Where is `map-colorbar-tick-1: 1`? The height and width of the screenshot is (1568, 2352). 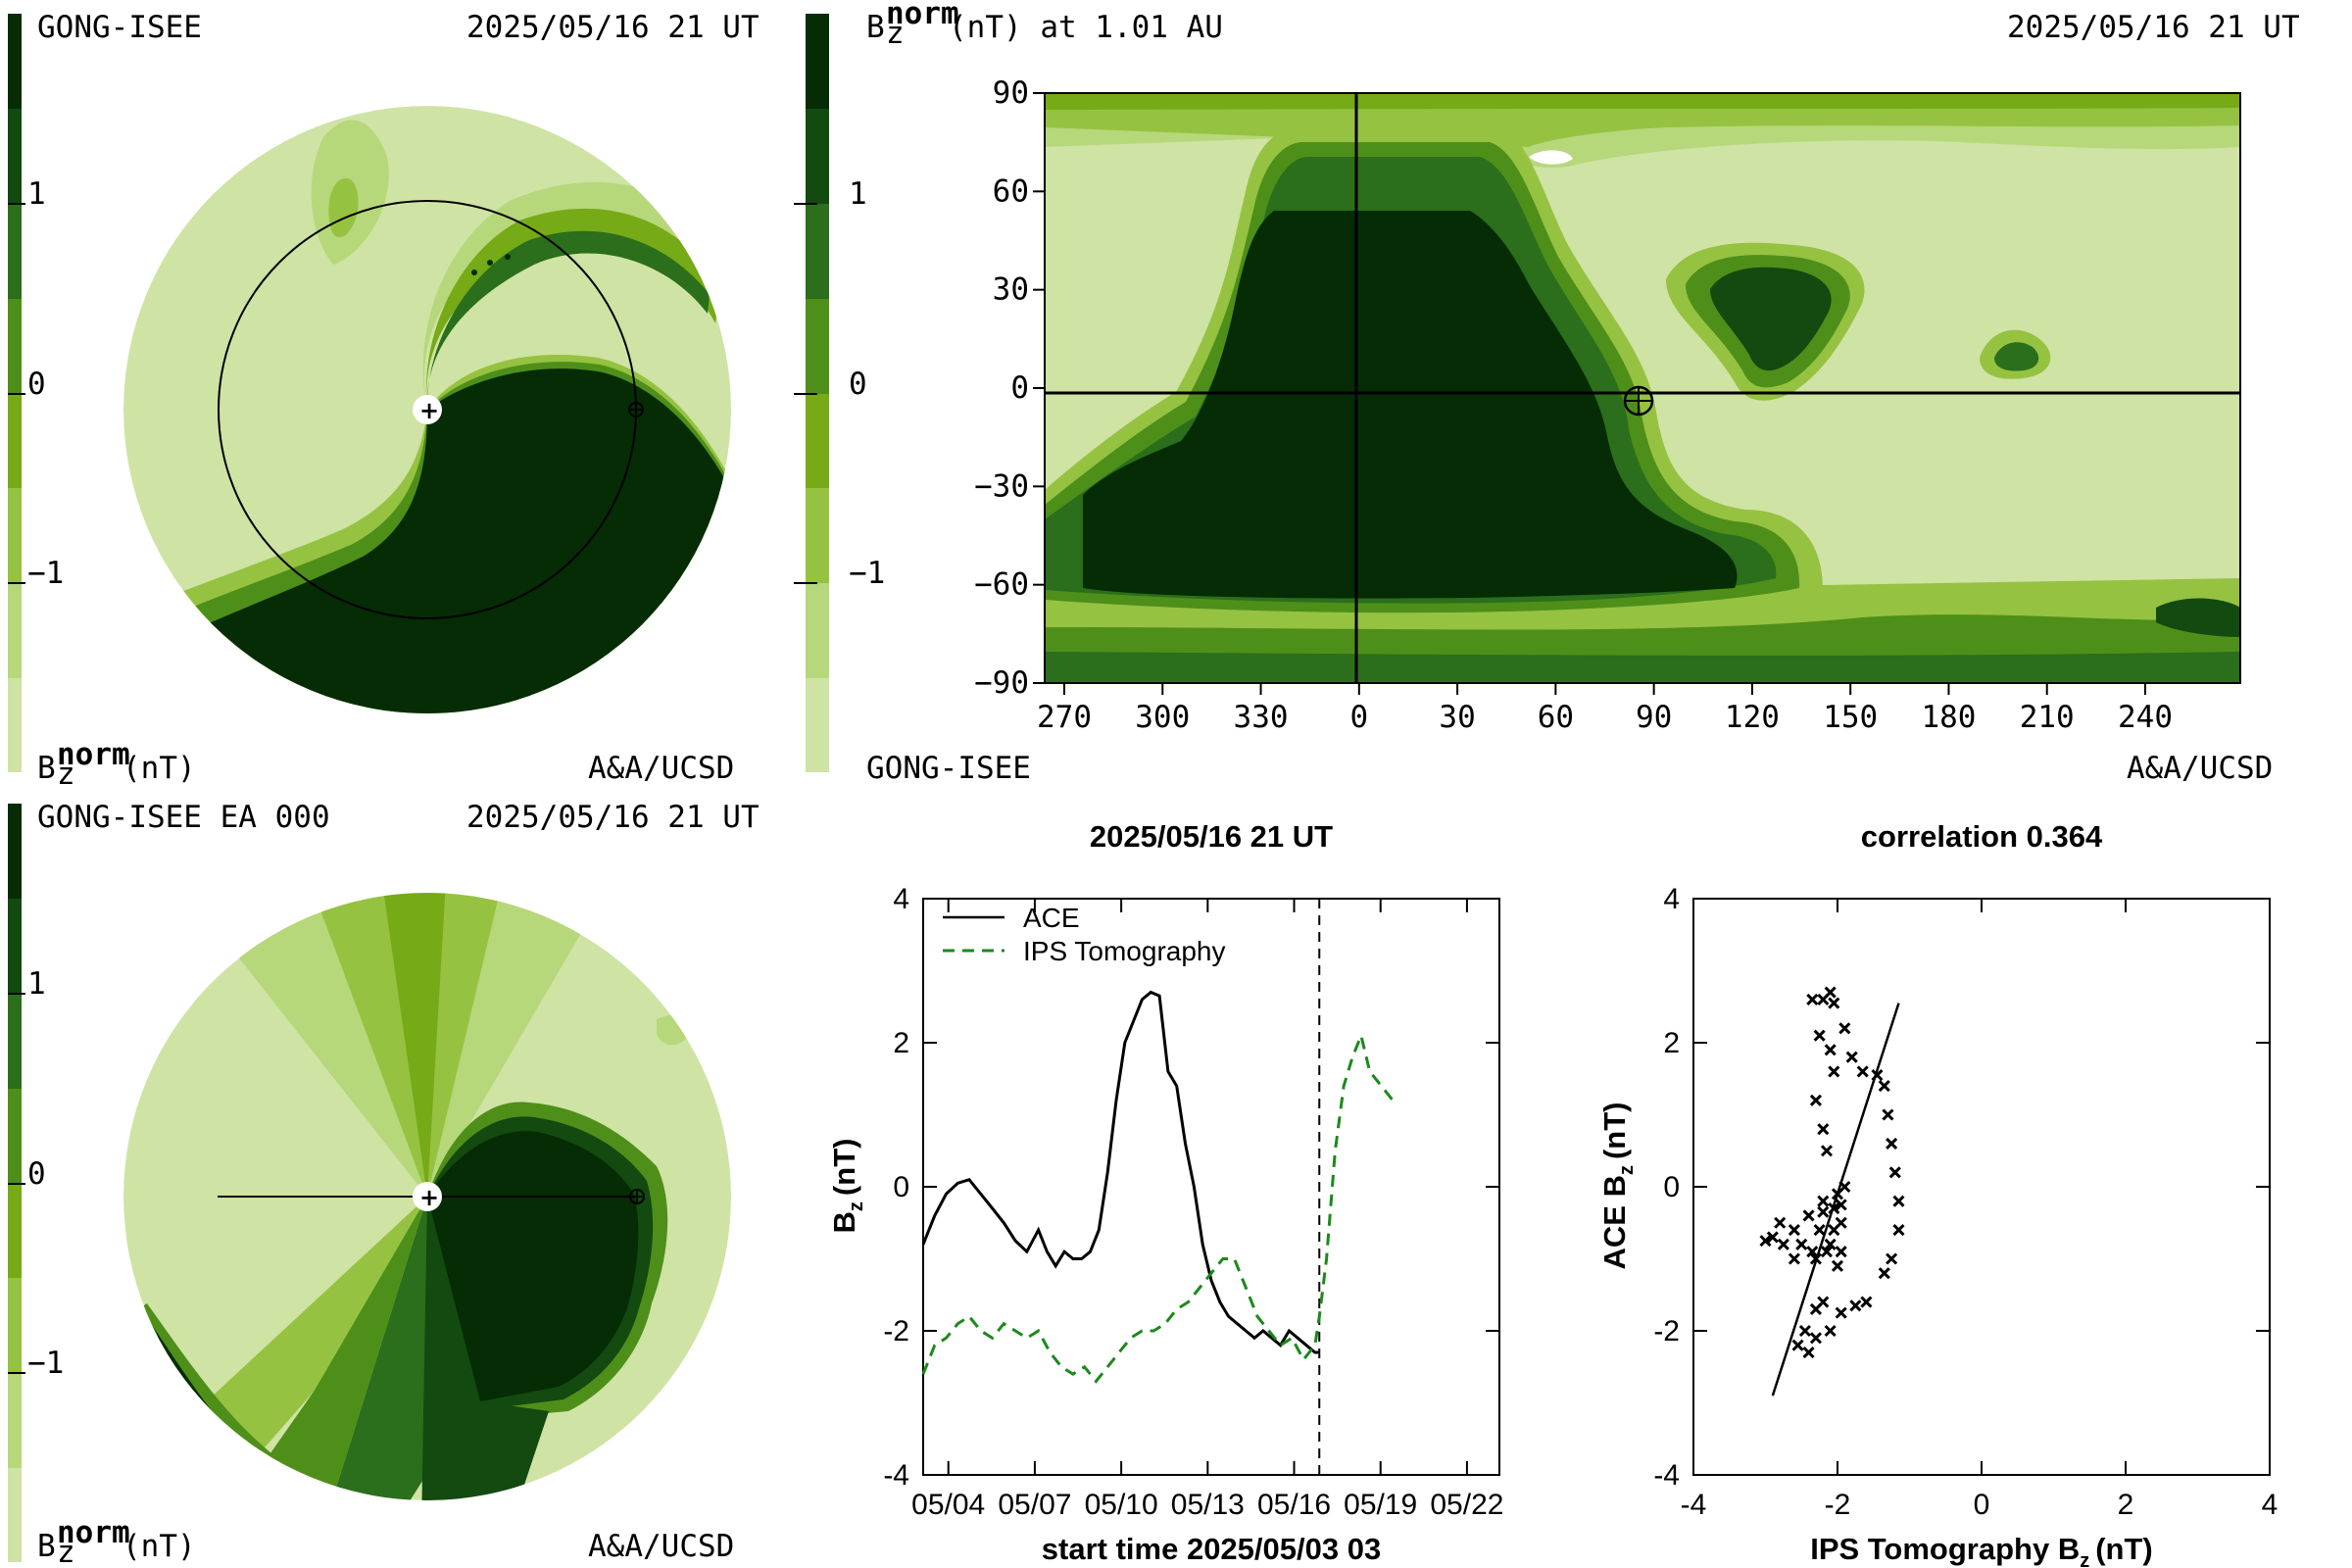
map-colorbar-tick-1: 1 is located at coordinates (858, 194).